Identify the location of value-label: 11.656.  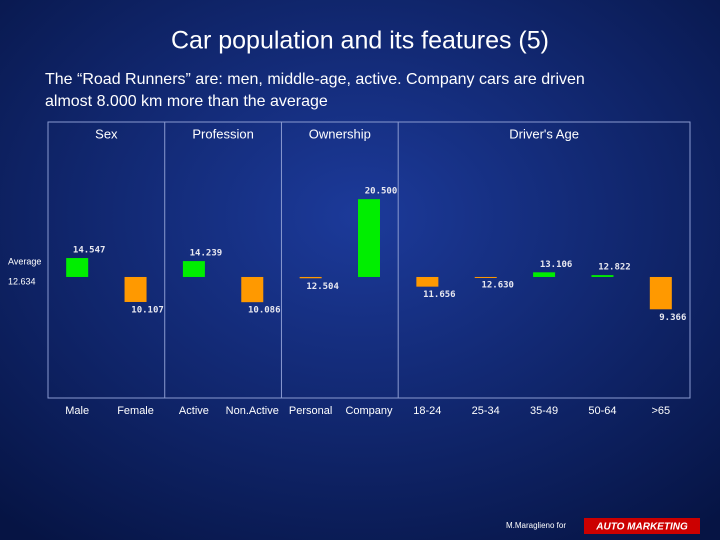
(439, 295).